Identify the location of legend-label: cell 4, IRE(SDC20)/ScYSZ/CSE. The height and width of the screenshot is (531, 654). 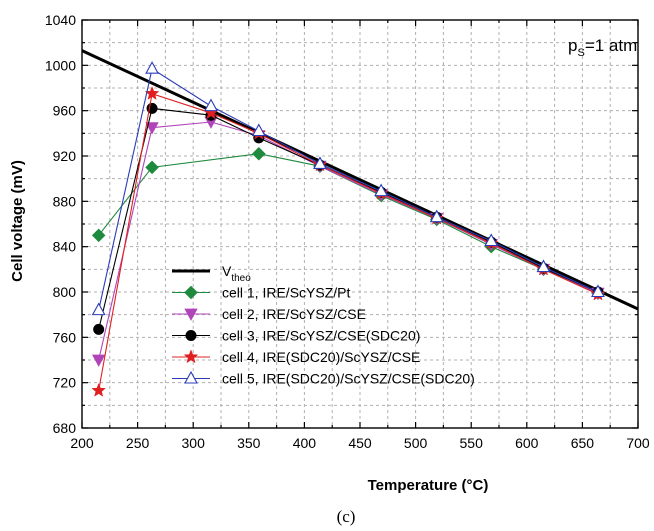
(321, 357).